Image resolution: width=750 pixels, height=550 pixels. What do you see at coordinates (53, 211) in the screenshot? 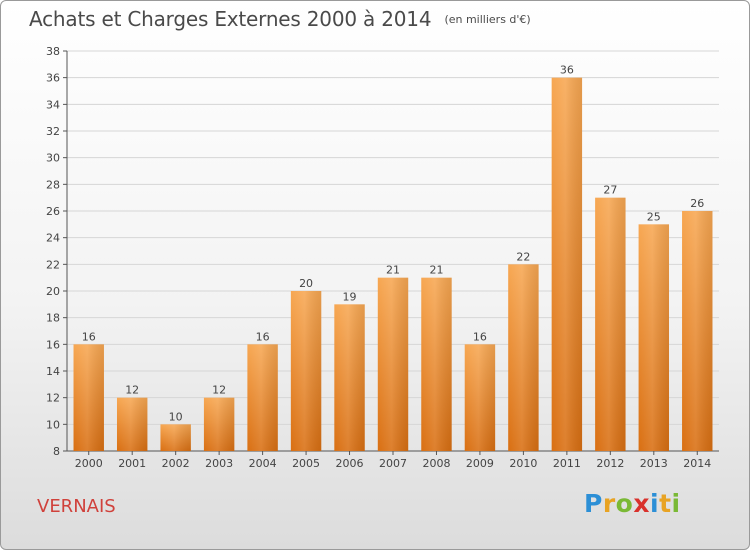
I see `y-tick-label: 26` at bounding box center [53, 211].